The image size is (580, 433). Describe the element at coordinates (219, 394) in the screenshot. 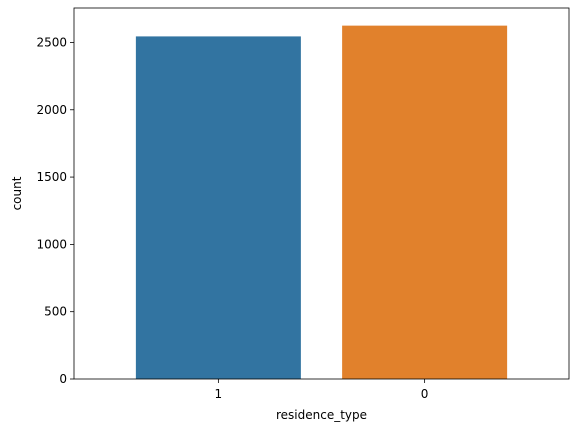

I see `x-tick-label: 1` at that location.